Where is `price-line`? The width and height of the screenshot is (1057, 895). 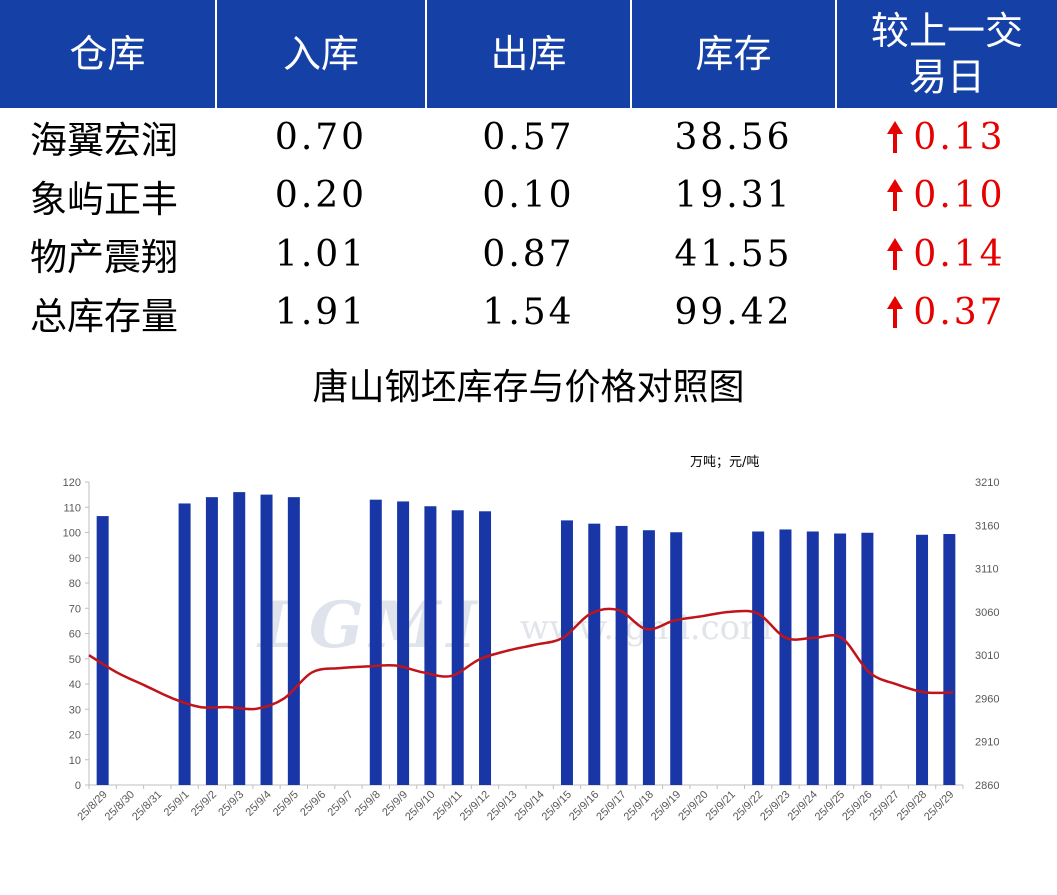
price-line is located at coordinates (521, 659).